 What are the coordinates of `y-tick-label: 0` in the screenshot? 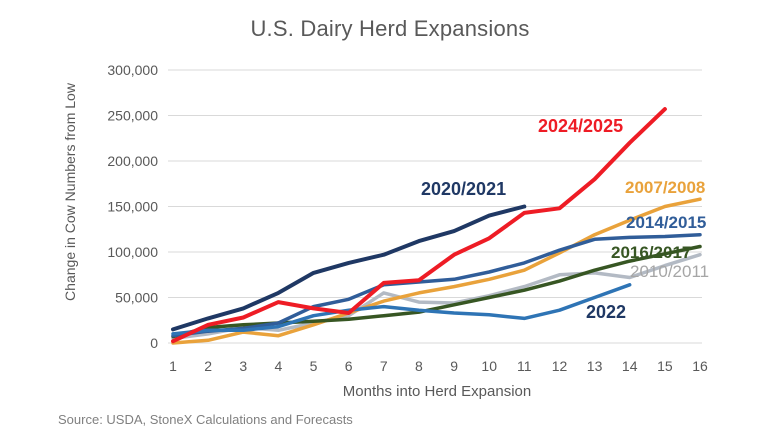 It's located at (154, 343).